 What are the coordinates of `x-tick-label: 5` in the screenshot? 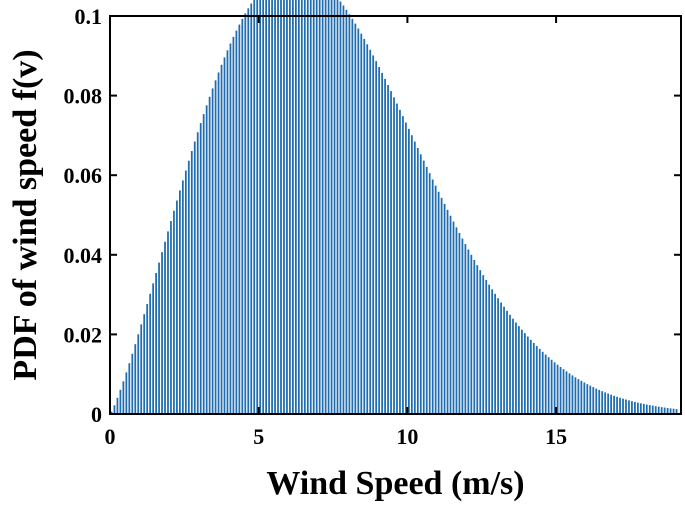 It's located at (258, 436).